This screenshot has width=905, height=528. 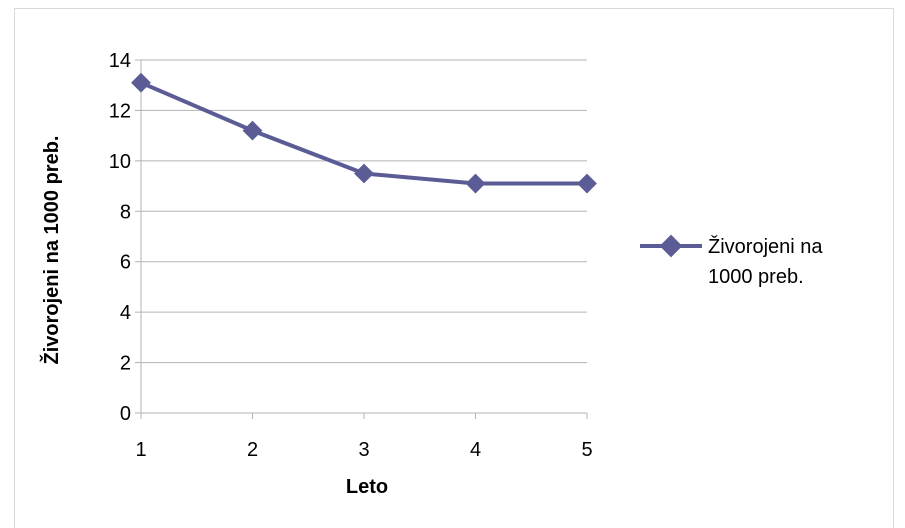 What do you see at coordinates (671, 246) in the screenshot?
I see `legend-marker` at bounding box center [671, 246].